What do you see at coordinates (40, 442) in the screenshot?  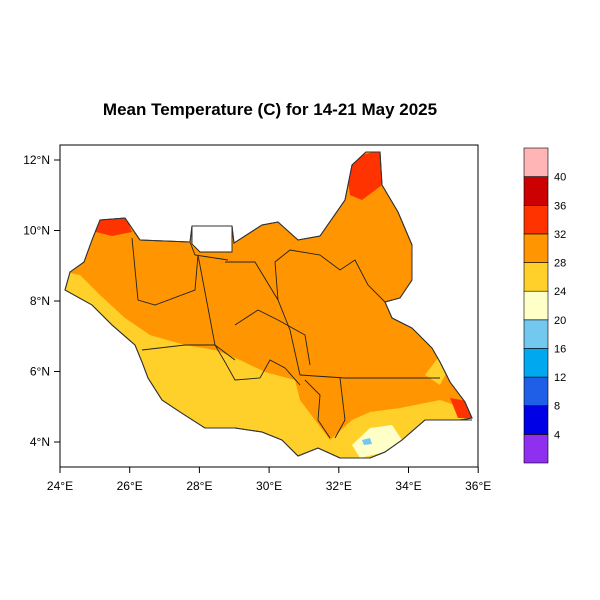 I see `lat-tick-label: 4°N` at bounding box center [40, 442].